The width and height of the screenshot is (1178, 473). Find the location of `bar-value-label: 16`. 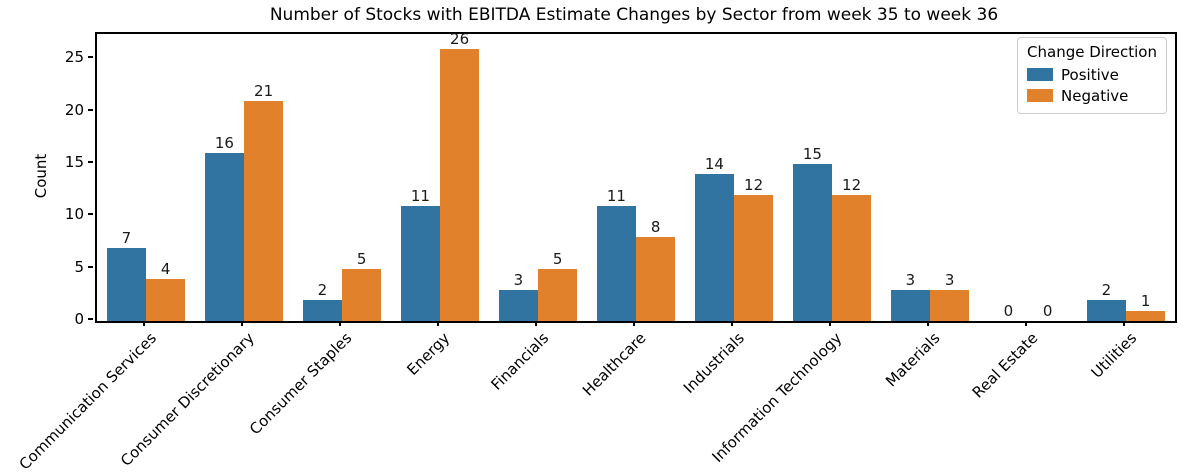

bar-value-label: 16 is located at coordinates (224, 143).